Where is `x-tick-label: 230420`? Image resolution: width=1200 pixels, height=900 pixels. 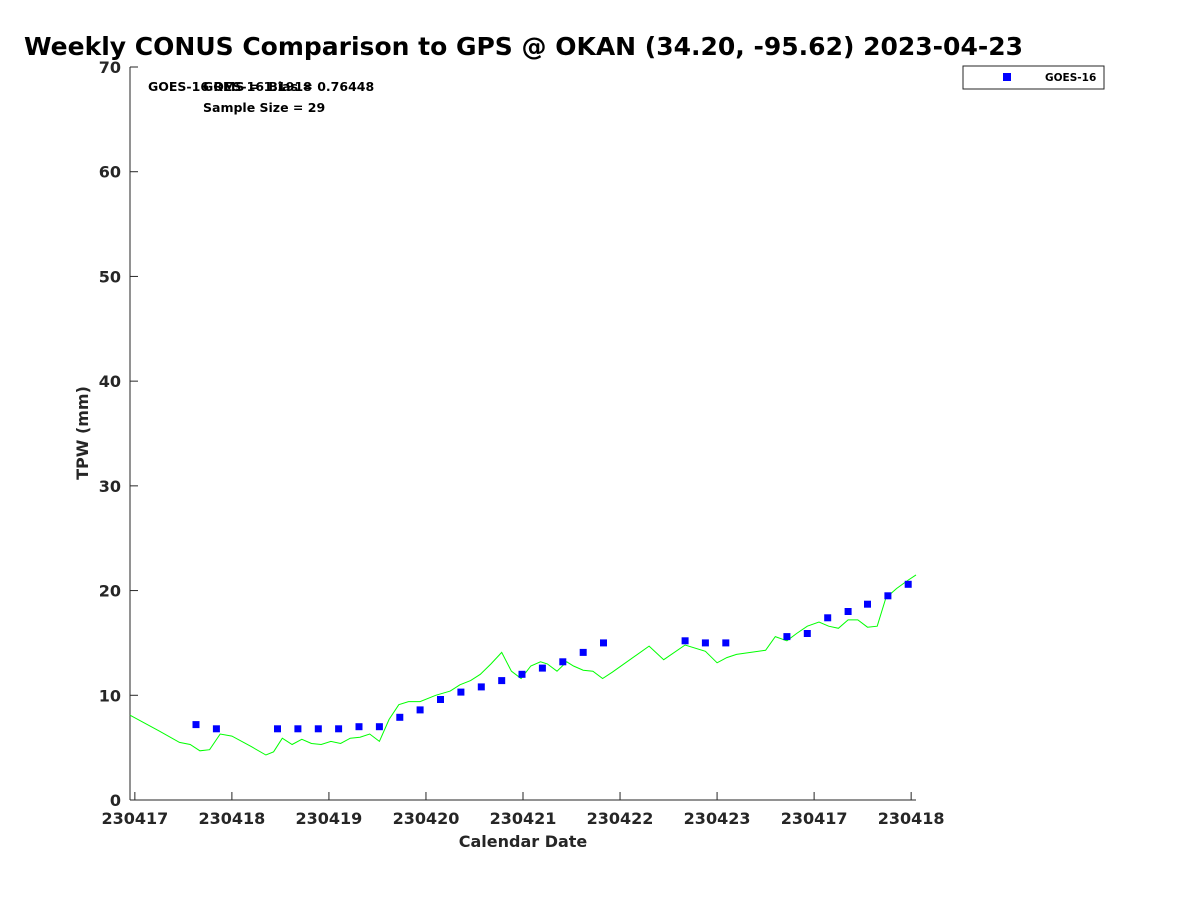
x-tick-label: 230420 is located at coordinates (426, 818).